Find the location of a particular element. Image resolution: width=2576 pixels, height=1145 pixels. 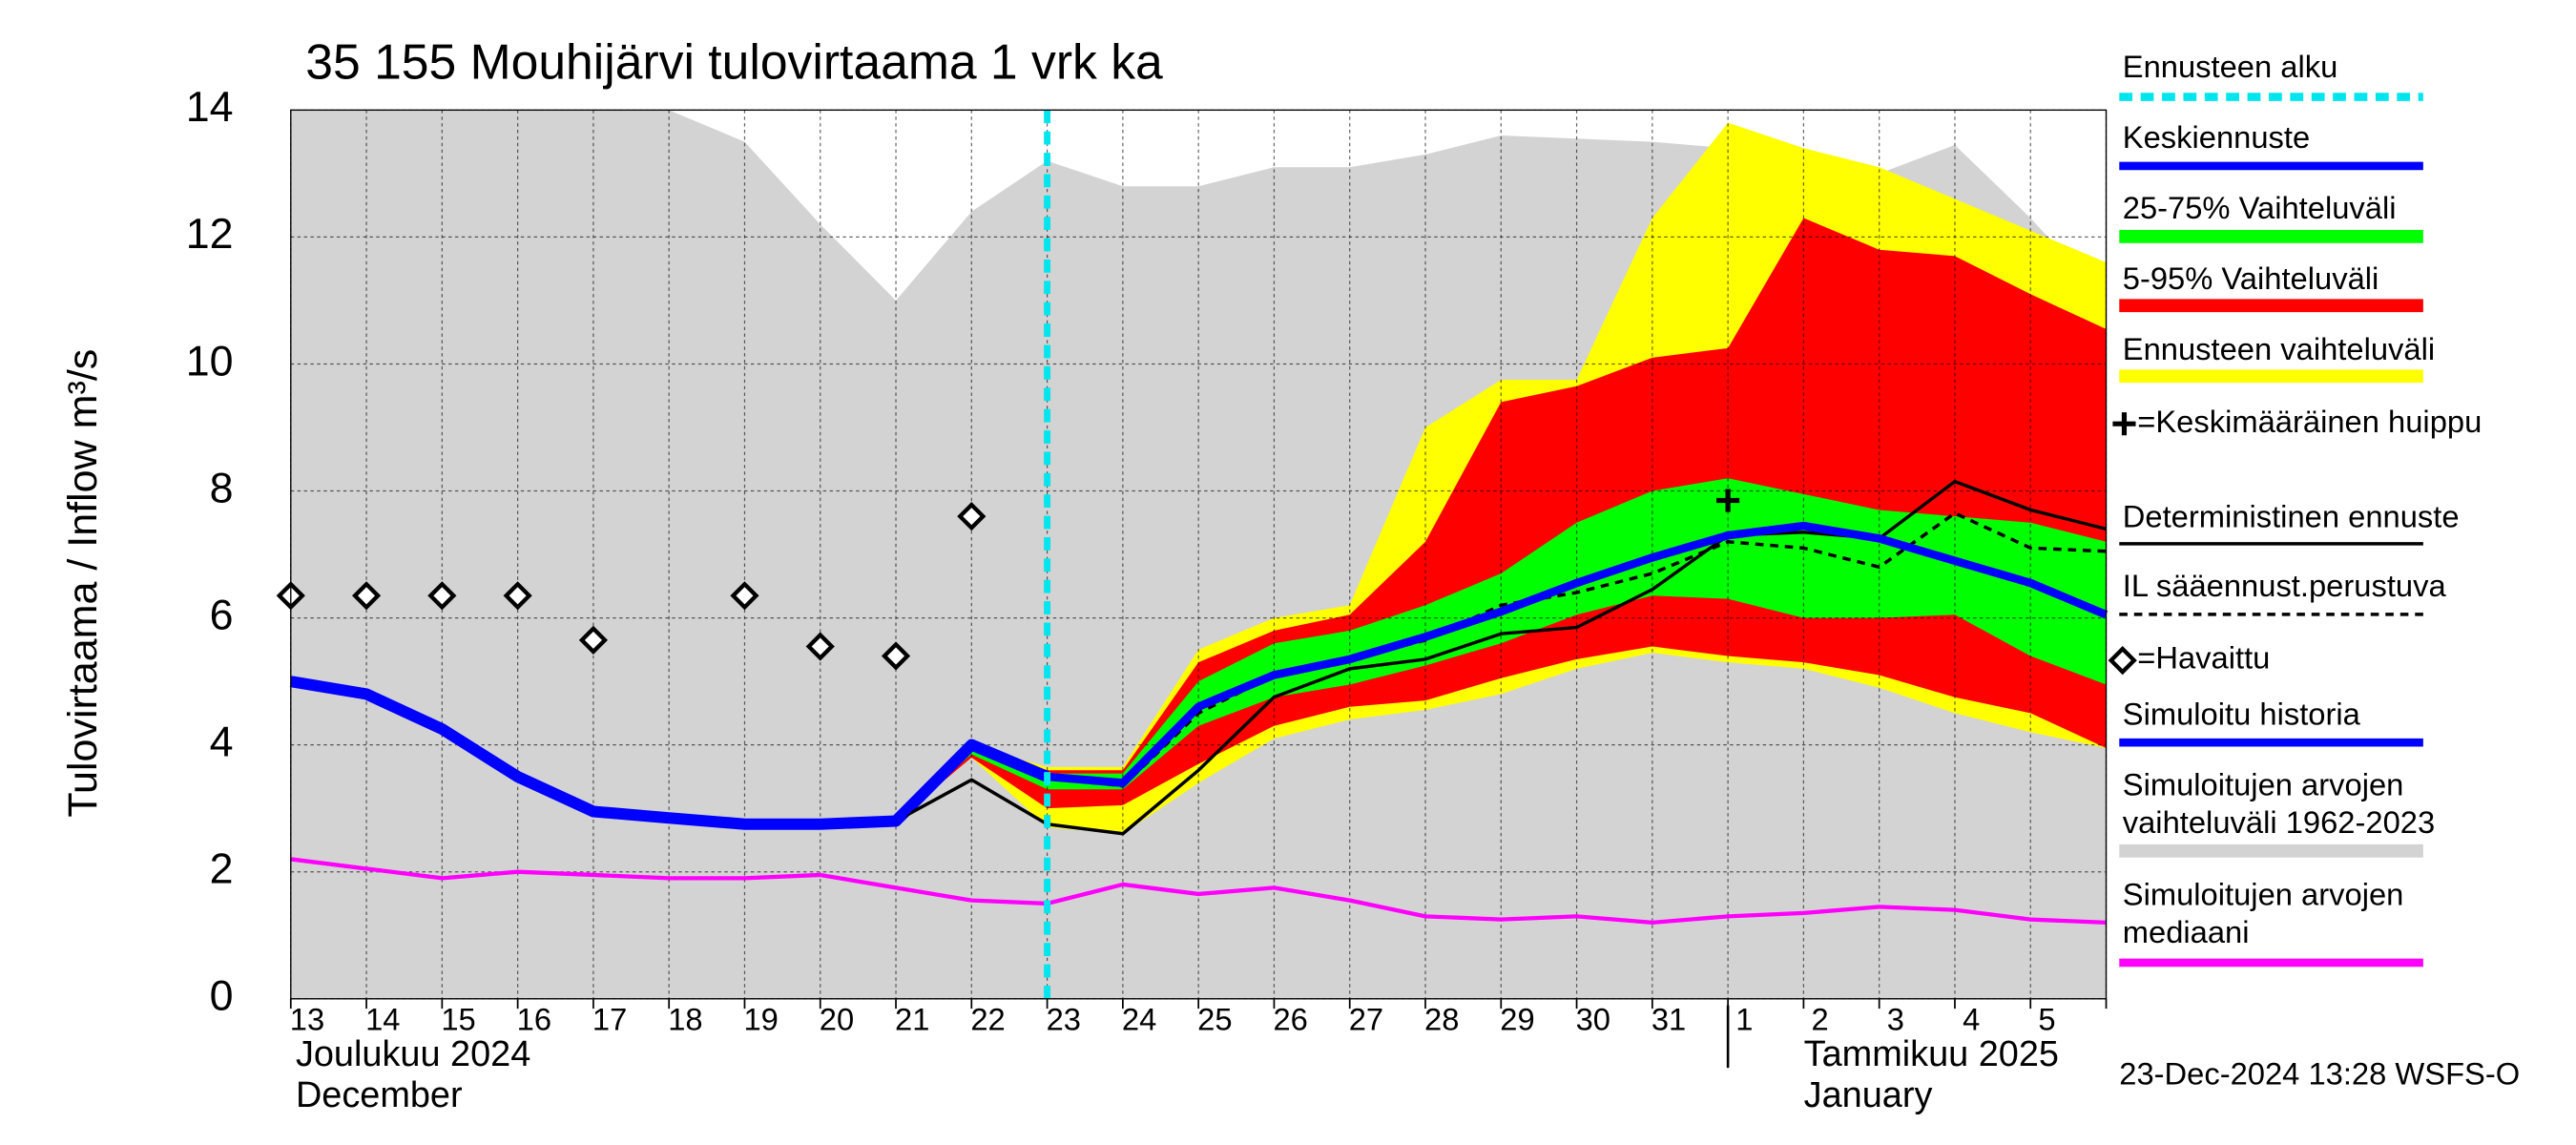

legend-entry: =Keskimääräinen huippu is located at coordinates (2310, 423).